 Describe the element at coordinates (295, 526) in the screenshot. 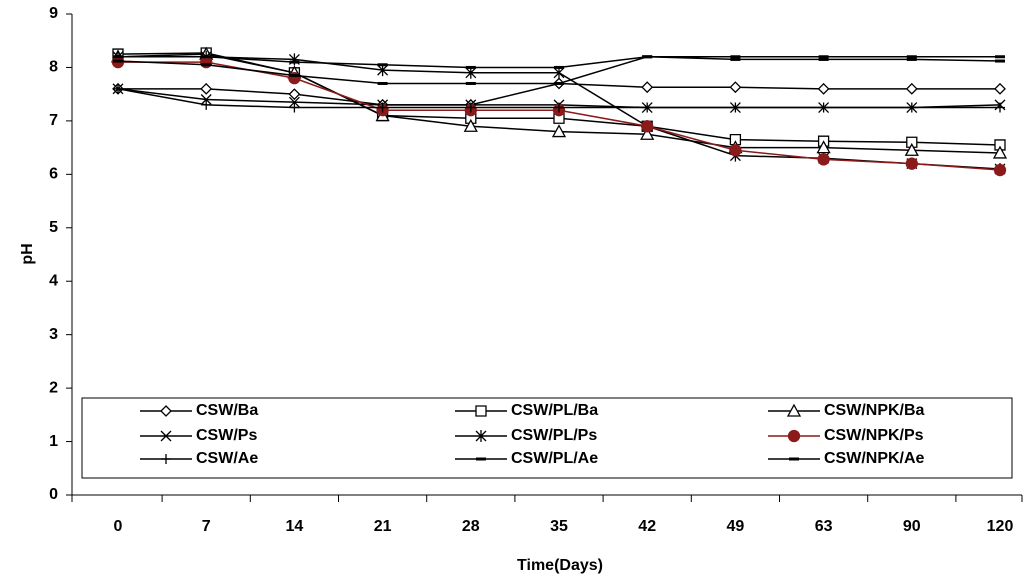

I see `x-tick-label: 14` at that location.